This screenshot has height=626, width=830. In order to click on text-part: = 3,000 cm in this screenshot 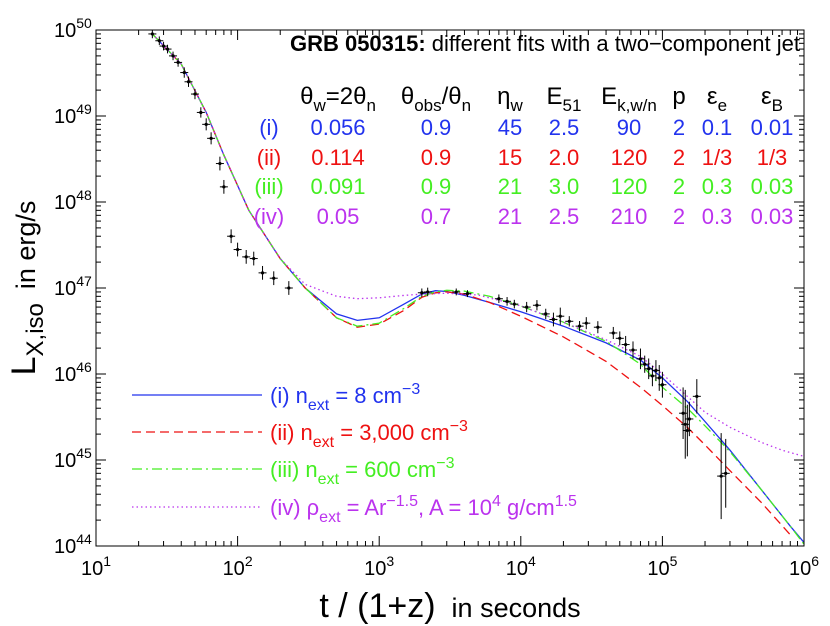, I will do `click(392, 432)`.